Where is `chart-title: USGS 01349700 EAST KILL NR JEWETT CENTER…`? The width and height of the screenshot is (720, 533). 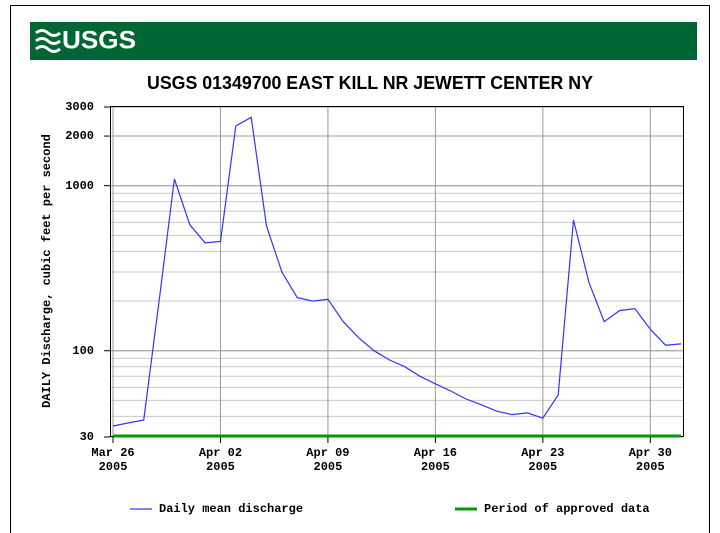 chart-title: USGS 01349700 EAST KILL NR JEWETT CENTER… is located at coordinates (370, 83).